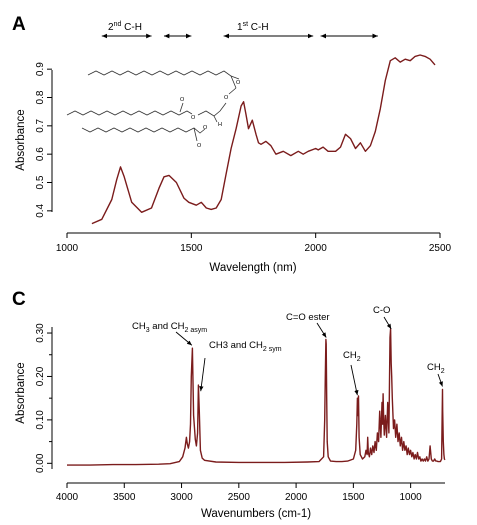 This screenshot has width=477, height=525. What do you see at coordinates (191, 248) in the screenshot?
I see `panel-a-x-tick-label: 1500` at bounding box center [191, 248].